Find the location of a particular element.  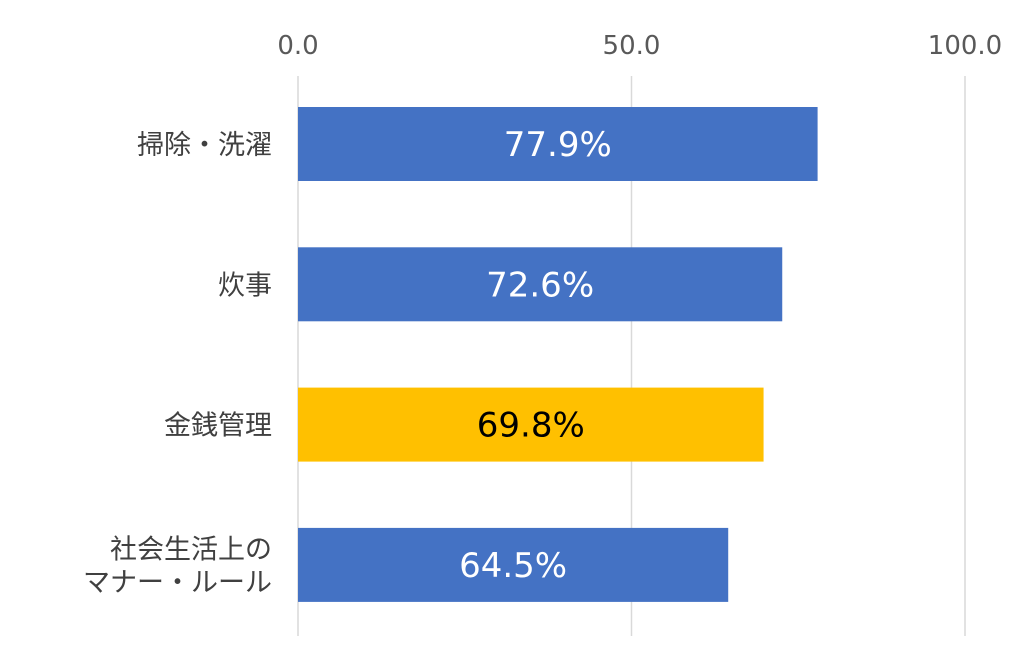

category-label: 金銭管理 is located at coordinates (218, 426).